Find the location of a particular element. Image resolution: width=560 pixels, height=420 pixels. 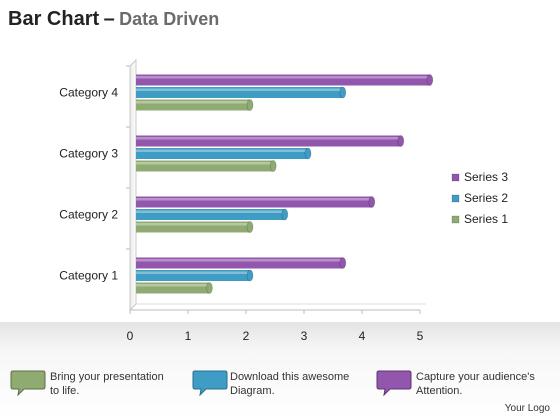

callout-purple-icon is located at coordinates (394, 383).